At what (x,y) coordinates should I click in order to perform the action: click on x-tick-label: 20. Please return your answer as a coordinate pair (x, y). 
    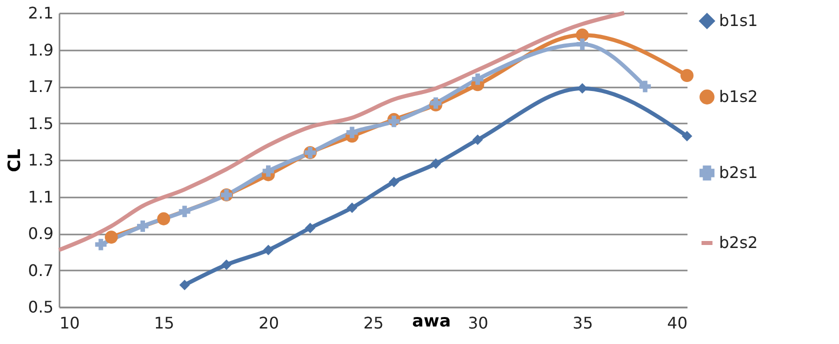
    Looking at the image, I should click on (269, 323).